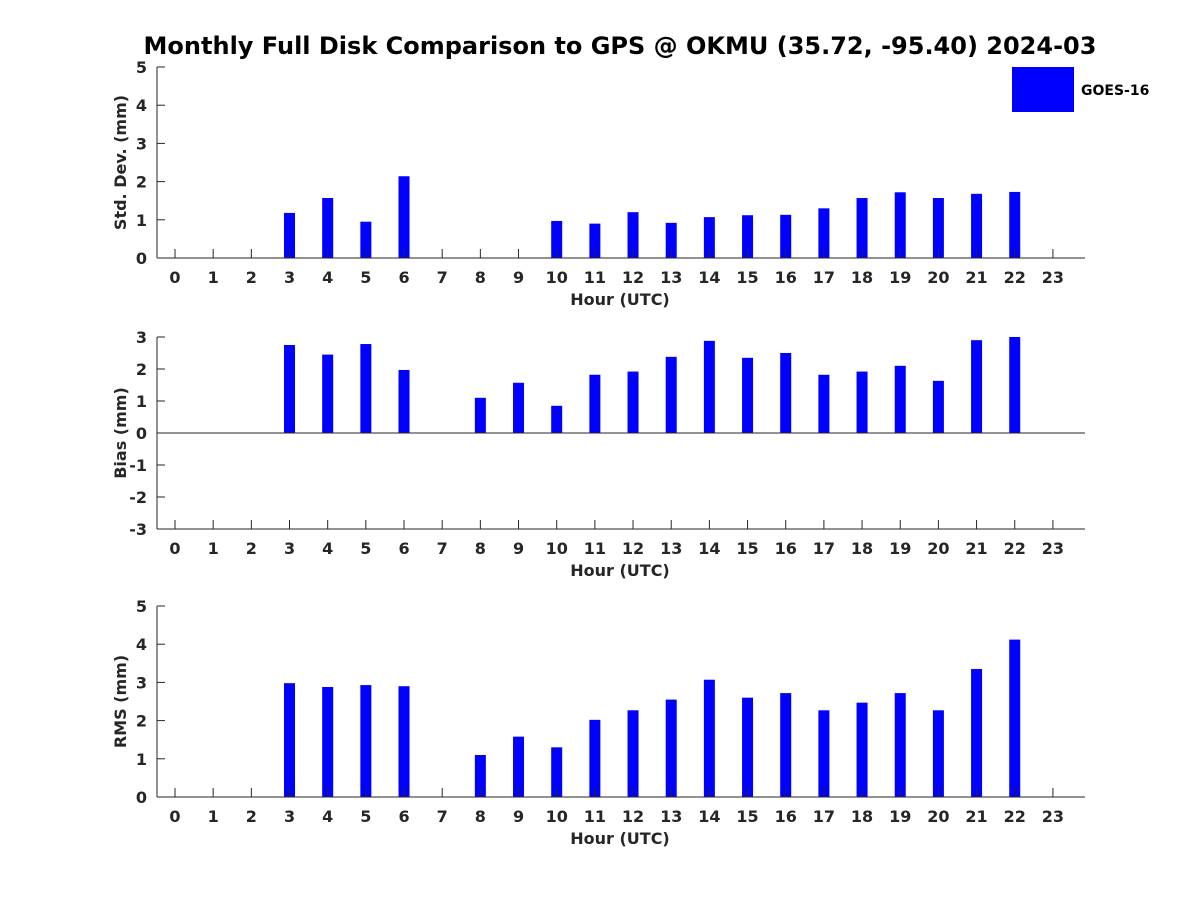  What do you see at coordinates (747, 277) in the screenshot?
I see `x-tick-label: 15` at bounding box center [747, 277].